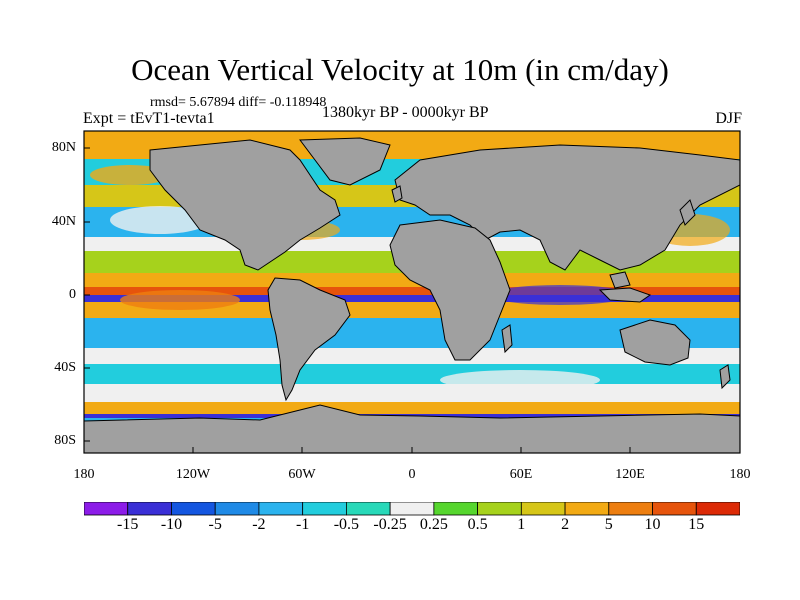 This screenshot has width=800, height=600. Describe the element at coordinates (696, 524) in the screenshot. I see `colorbar-tick-label: 15` at that location.